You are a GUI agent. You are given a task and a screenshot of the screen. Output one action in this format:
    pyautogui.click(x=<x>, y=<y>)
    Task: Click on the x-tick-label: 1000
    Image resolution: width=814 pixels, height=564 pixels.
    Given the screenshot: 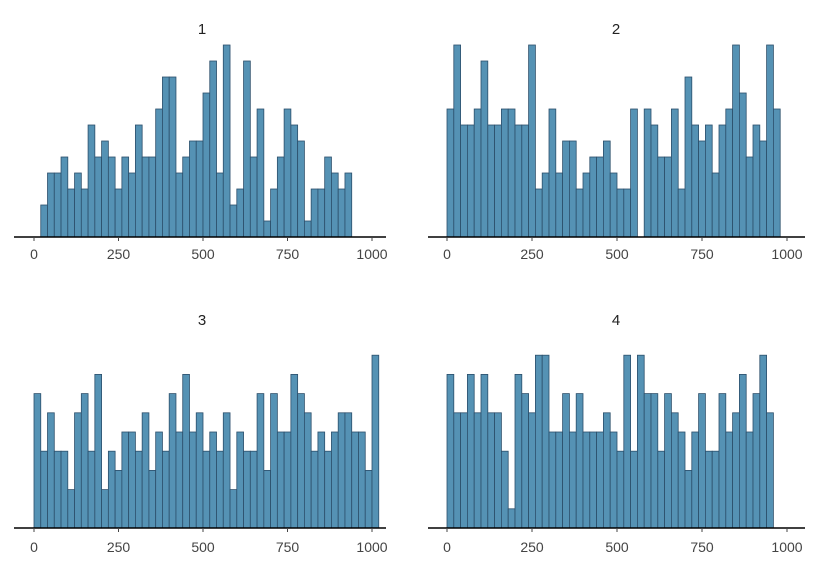 What is the action you would take?
    pyautogui.click(x=786, y=254)
    